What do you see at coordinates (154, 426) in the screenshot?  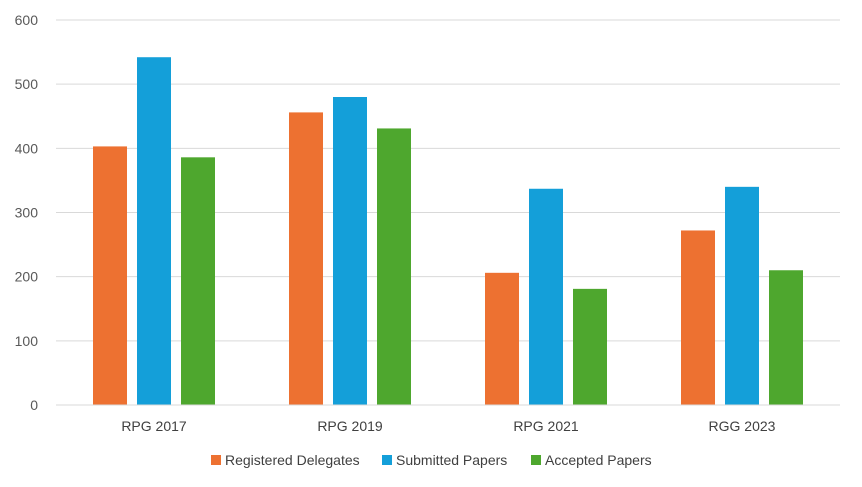 I see `x-category-label: RPG 2017` at bounding box center [154, 426].